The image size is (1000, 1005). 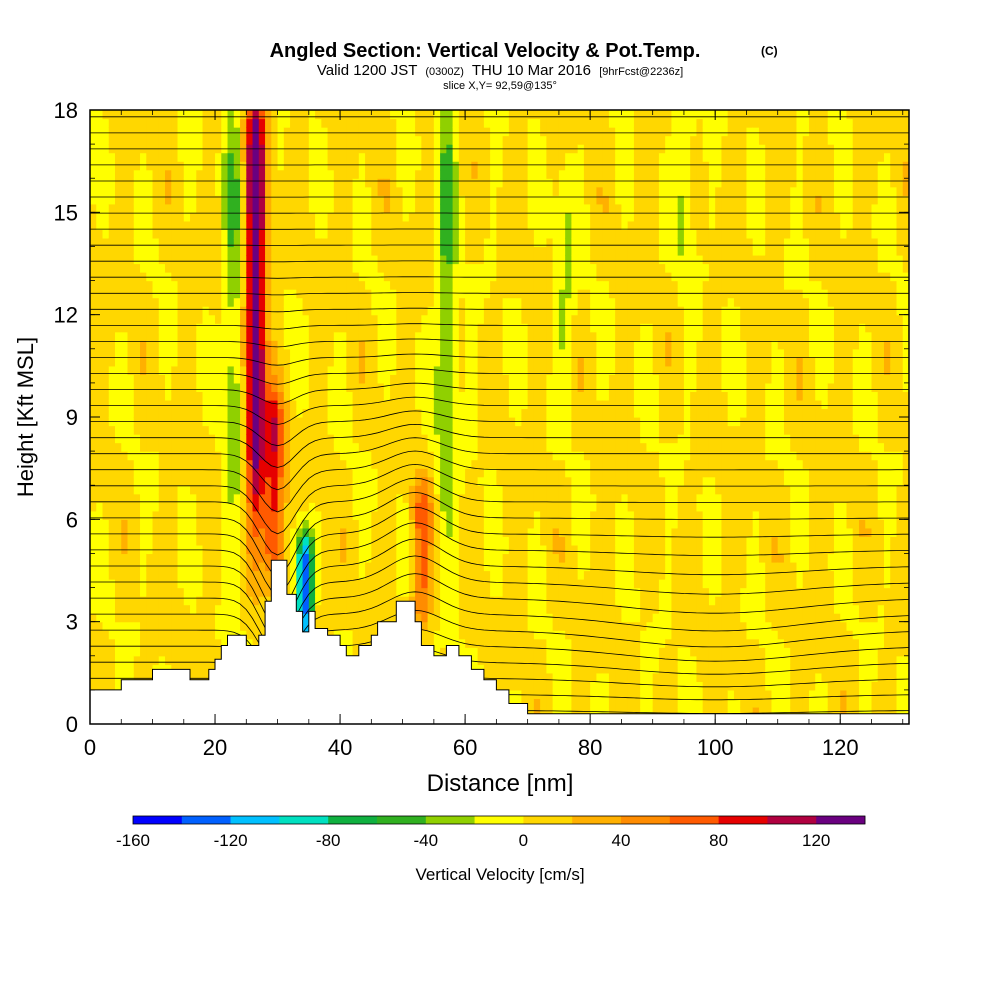 I want to click on y-tick-label: 15, so click(x=66, y=212).